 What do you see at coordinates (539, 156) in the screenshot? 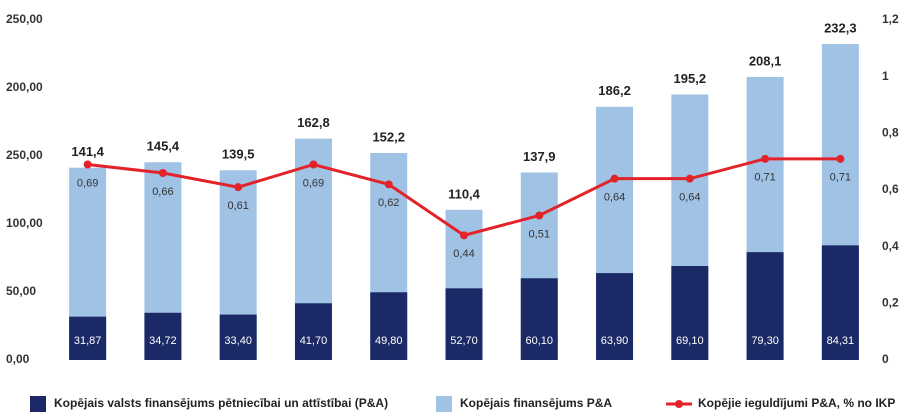
I see `data-label: 137,9` at bounding box center [539, 156].